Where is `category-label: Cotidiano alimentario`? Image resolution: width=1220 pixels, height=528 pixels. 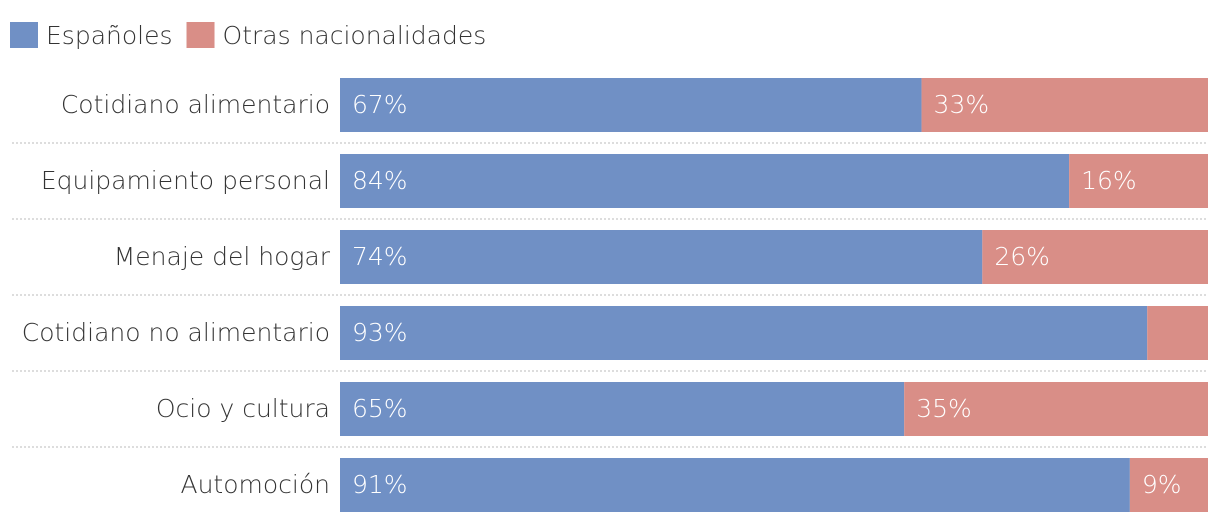
category-label: Cotidiano alimentario is located at coordinates (195, 104).